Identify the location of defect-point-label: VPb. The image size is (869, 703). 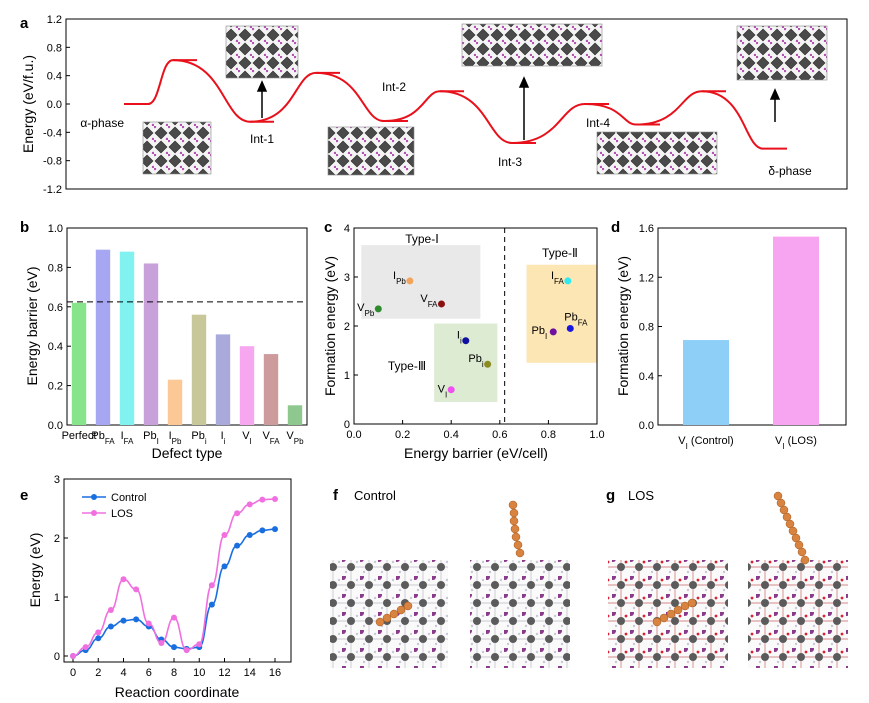
(366, 310).